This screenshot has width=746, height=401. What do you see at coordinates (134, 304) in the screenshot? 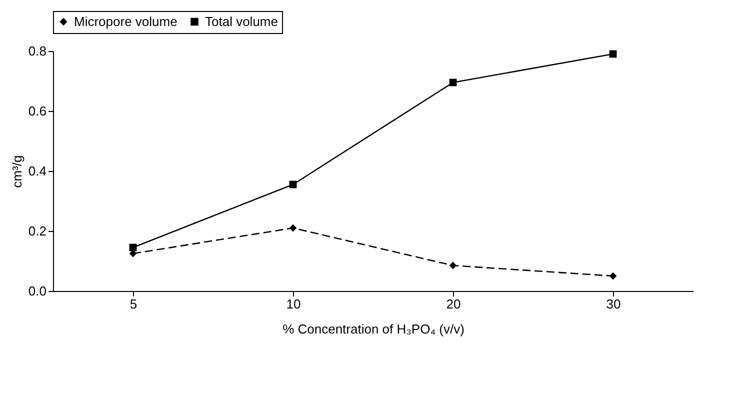
I see `x-tick-label: 5` at bounding box center [134, 304].